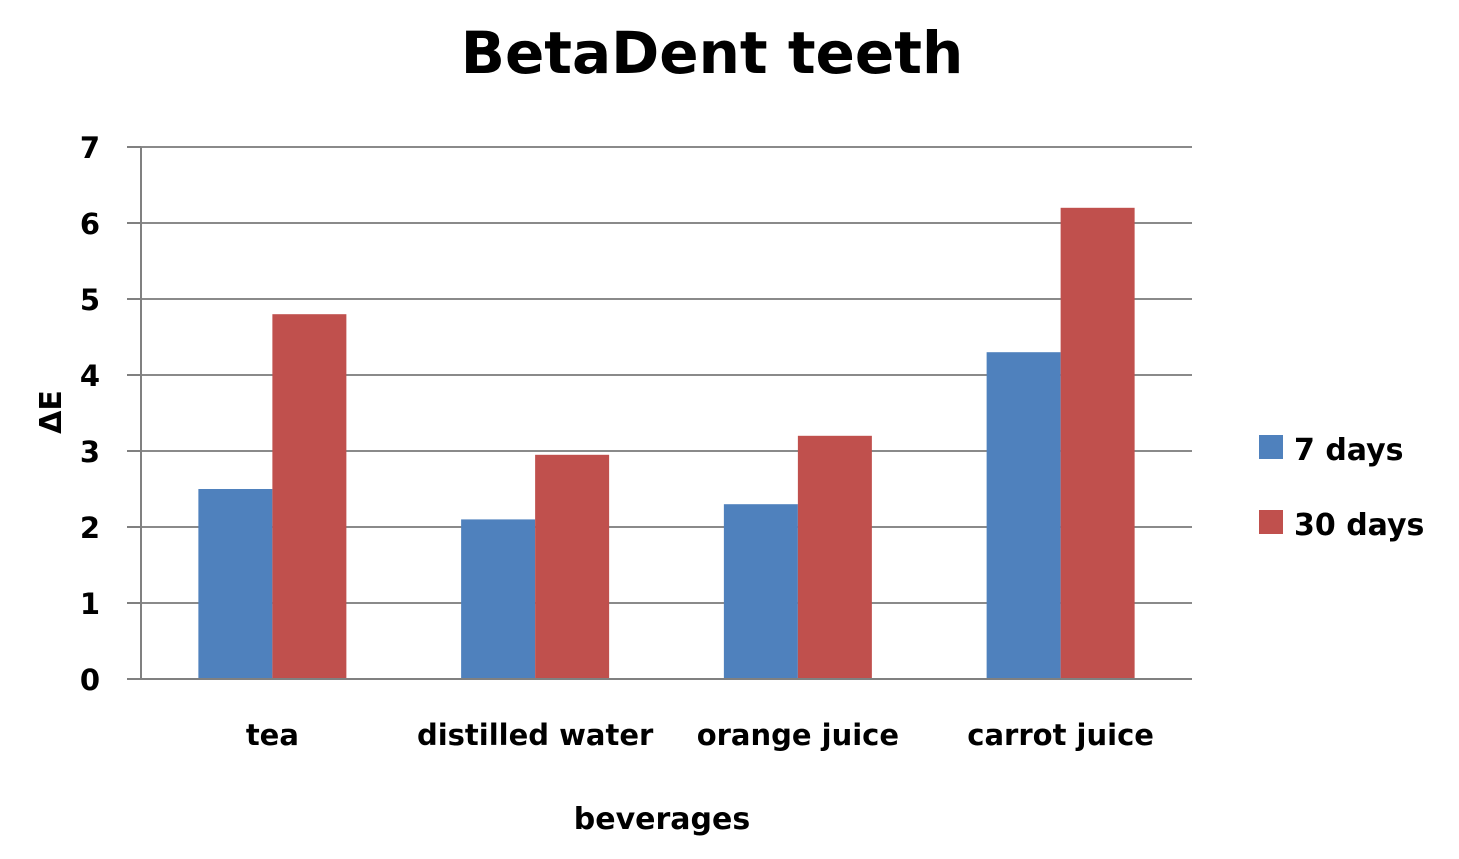  I want to click on chart-title: BetaDent teeth, so click(712, 53).